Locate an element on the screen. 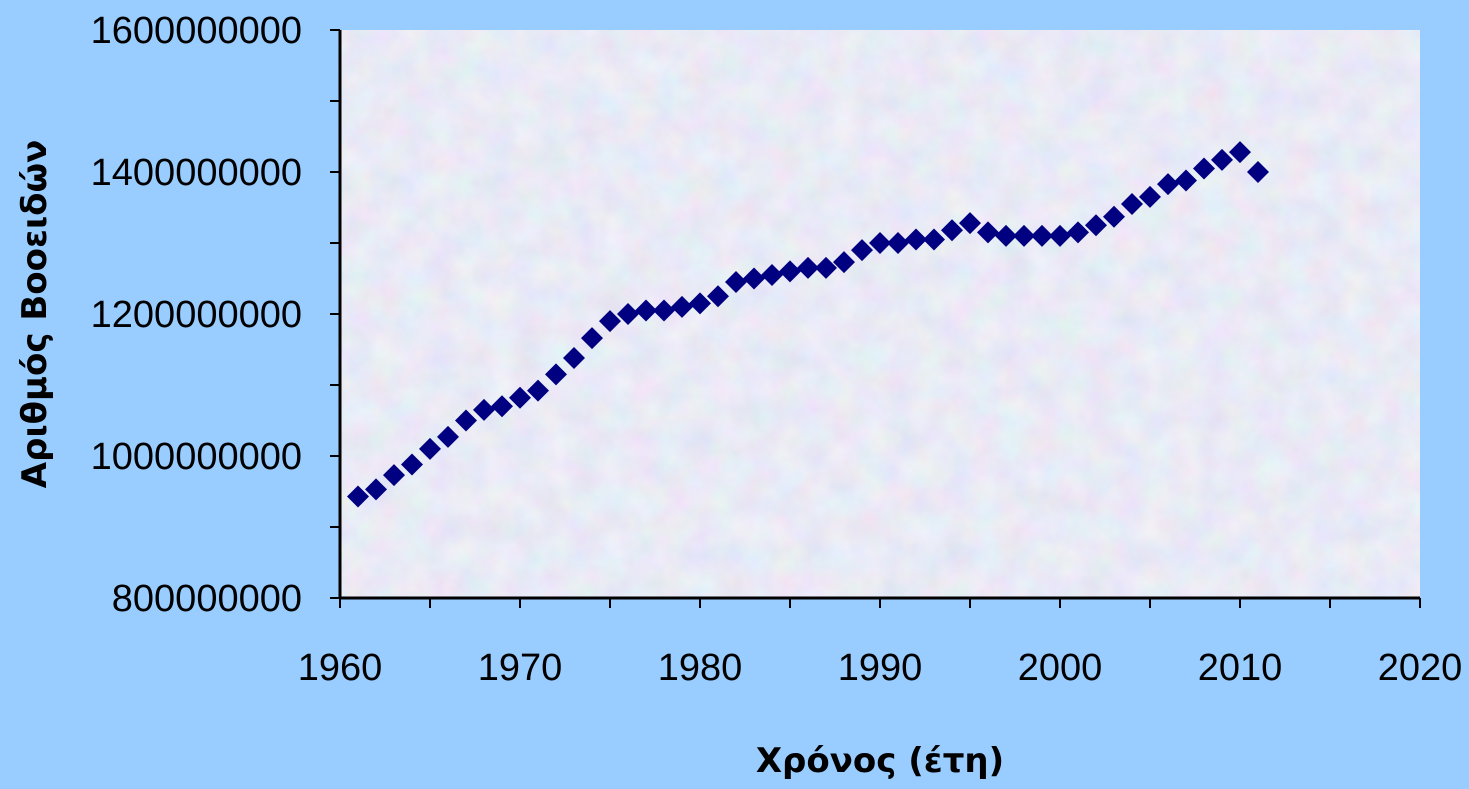  x-axis-tick-labels: 1960 1970 1980 1990 2000 2010 2020 is located at coordinates (880, 668).